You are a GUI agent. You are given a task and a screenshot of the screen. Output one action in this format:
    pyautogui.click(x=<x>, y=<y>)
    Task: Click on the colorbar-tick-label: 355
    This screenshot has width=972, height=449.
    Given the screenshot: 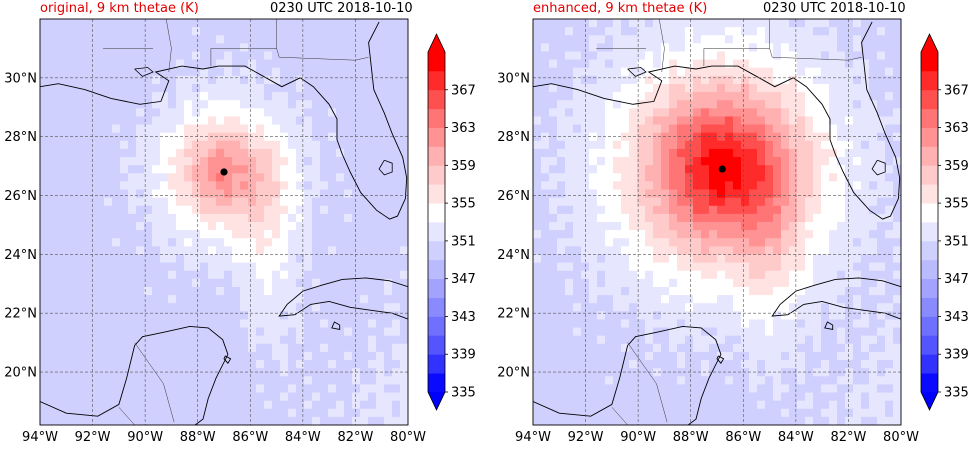 What is the action you would take?
    pyautogui.click(x=463, y=204)
    